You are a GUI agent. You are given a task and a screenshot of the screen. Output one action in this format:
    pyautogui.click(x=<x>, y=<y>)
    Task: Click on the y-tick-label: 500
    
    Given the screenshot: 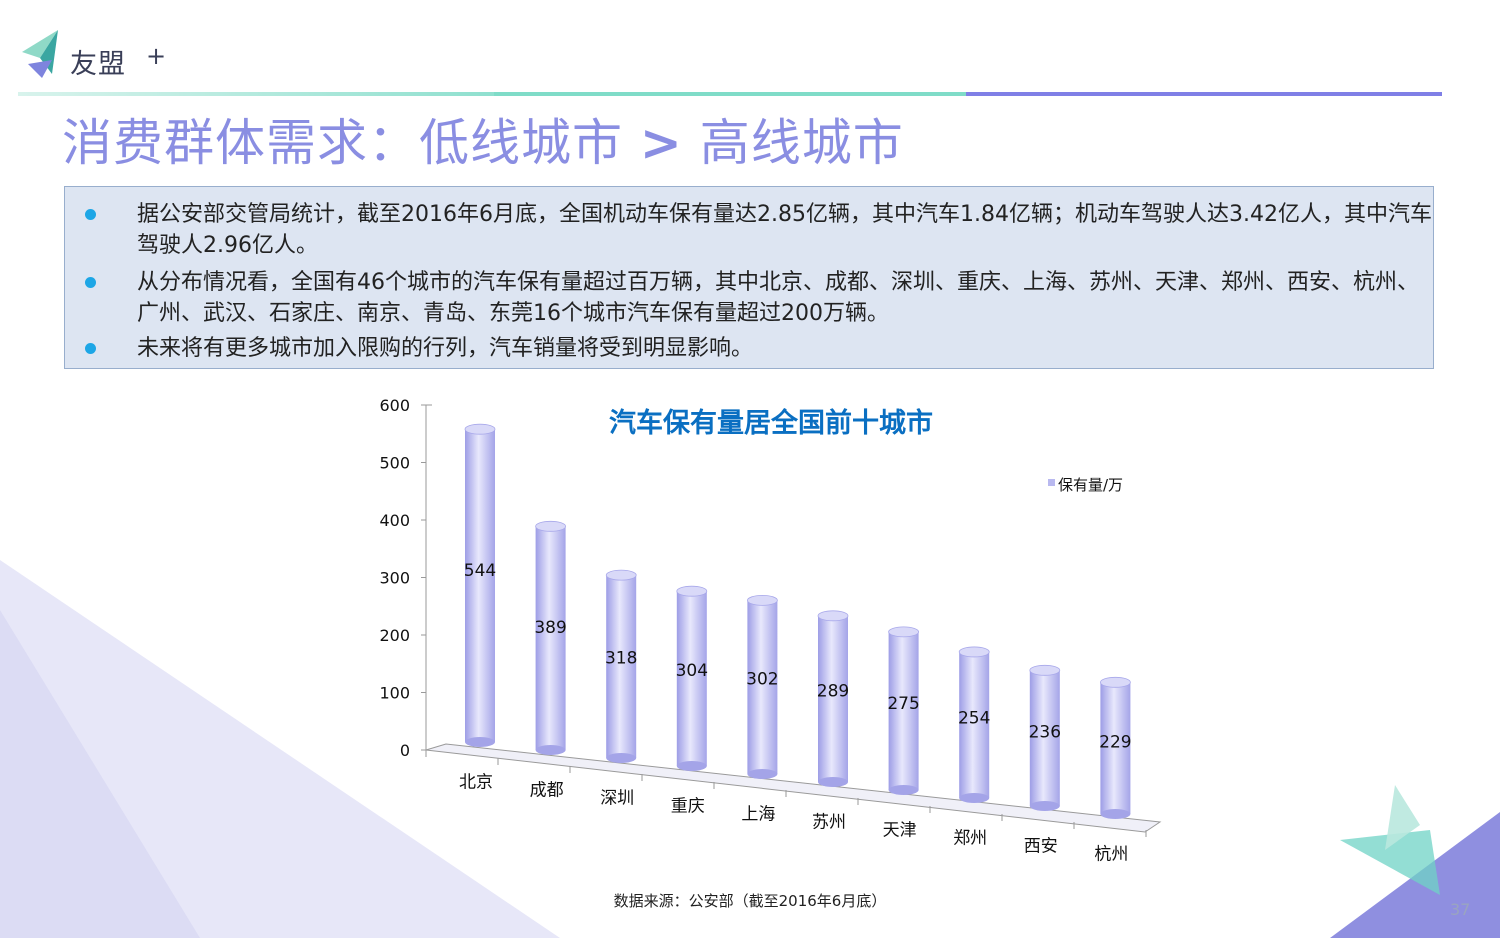 What is the action you would take?
    pyautogui.click(x=394, y=463)
    